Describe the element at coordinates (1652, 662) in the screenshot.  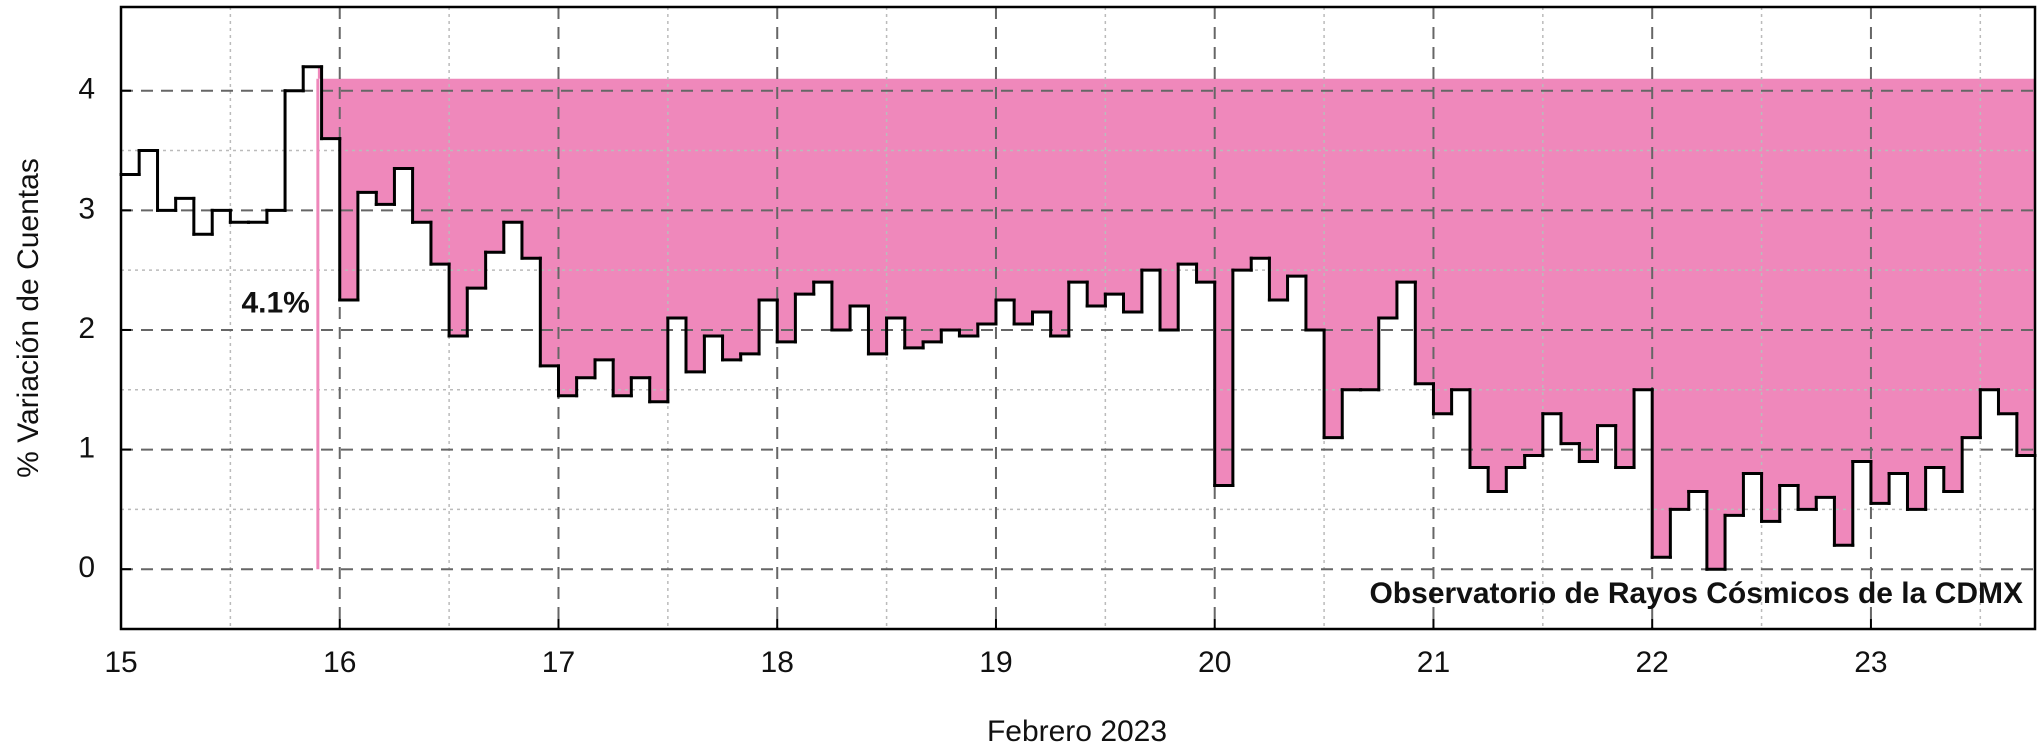
I see `x-tick-label: 22` at that location.